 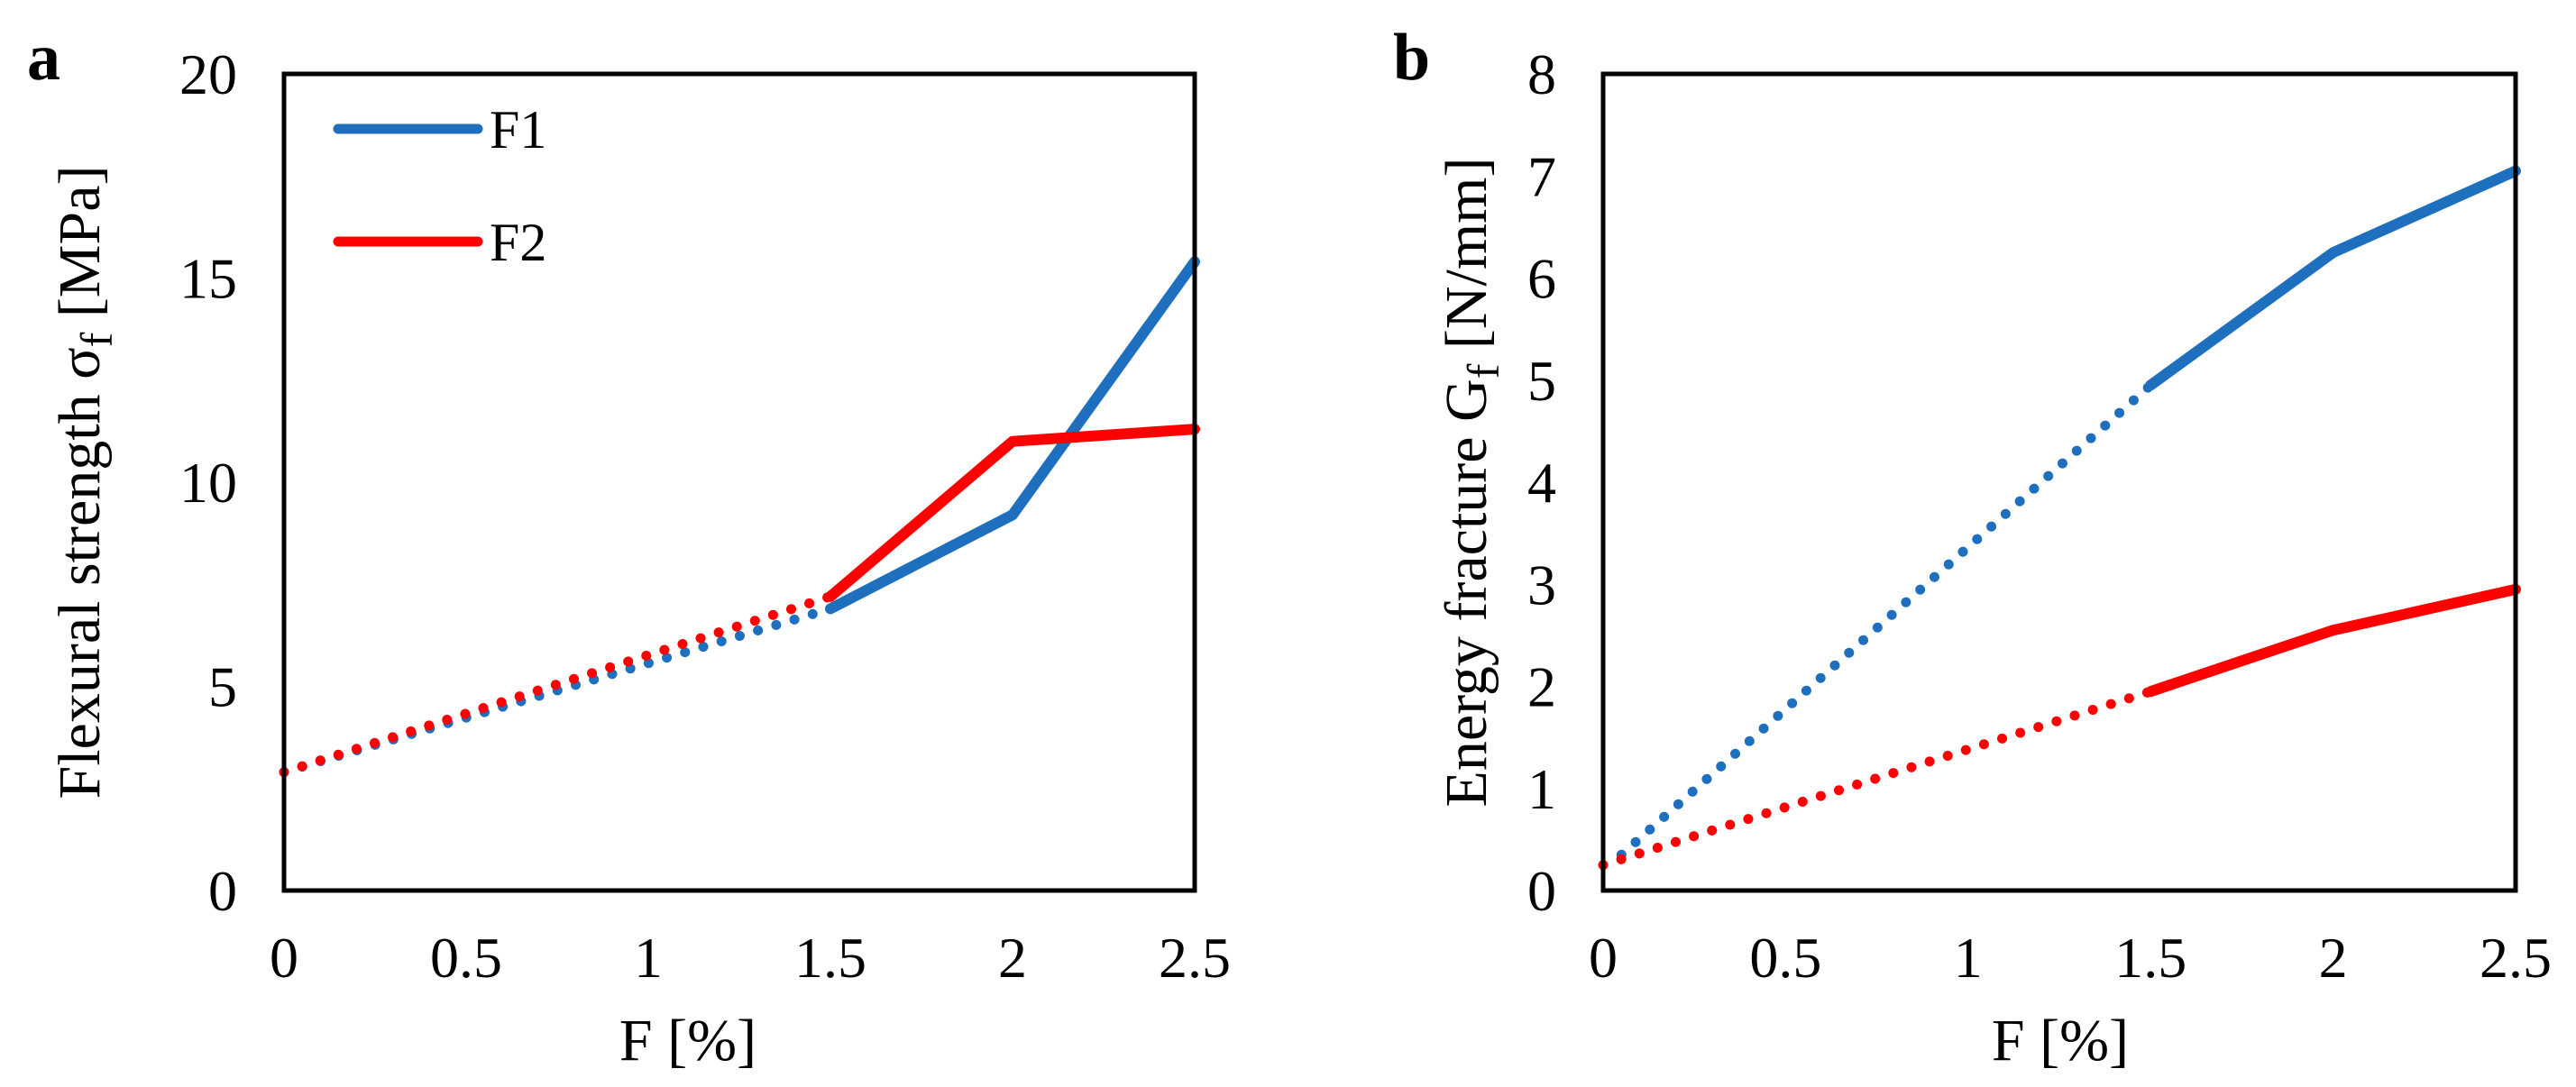 I want to click on y-tick-label-b-5: 5, so click(x=1541, y=381).